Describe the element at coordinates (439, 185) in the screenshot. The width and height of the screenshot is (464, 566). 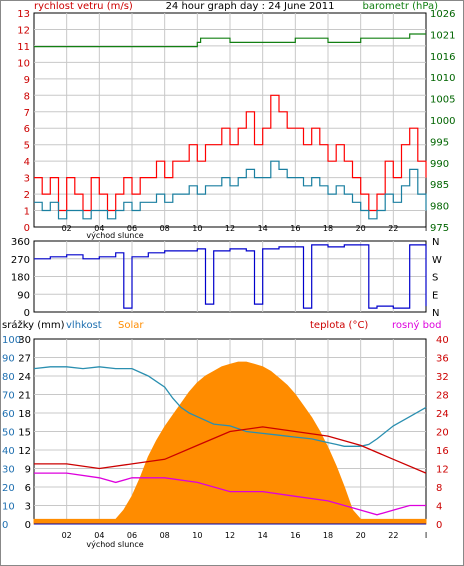
I see `y-right-tick-label: 985` at that location.